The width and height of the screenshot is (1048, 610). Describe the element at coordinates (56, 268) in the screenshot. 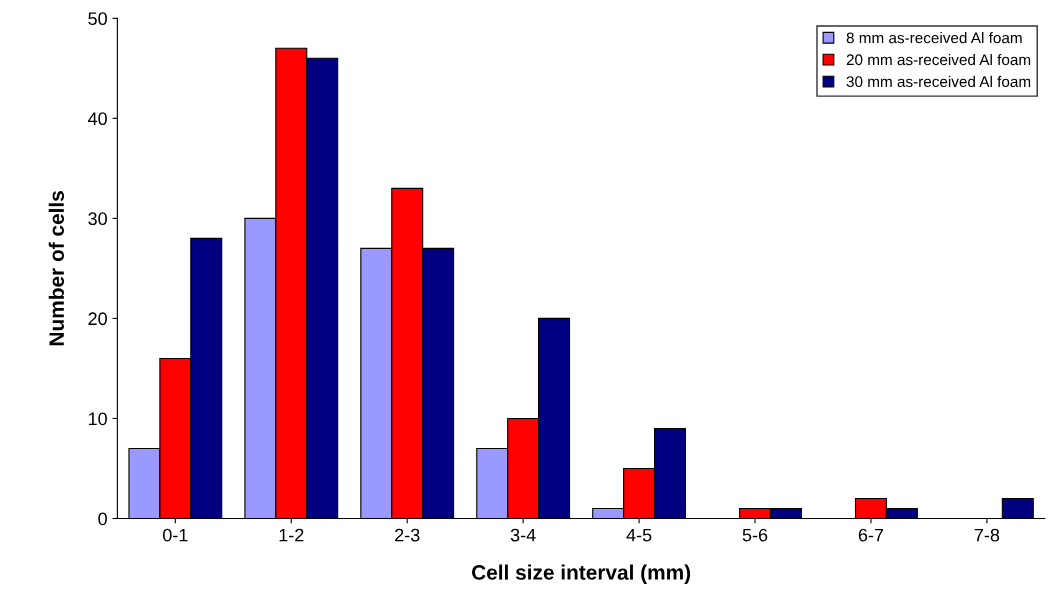

I see `y-axis-title: Number of cells` at that location.